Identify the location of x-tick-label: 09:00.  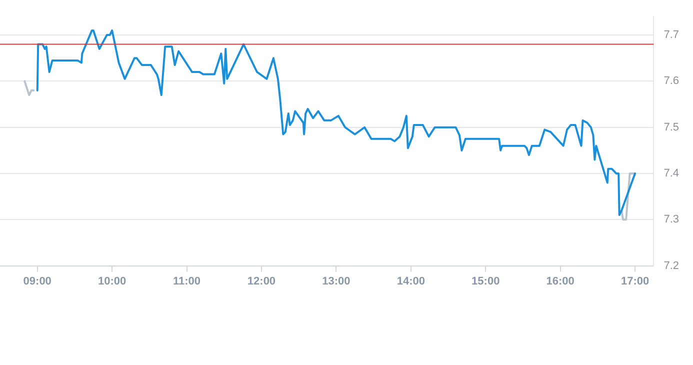
(37, 281).